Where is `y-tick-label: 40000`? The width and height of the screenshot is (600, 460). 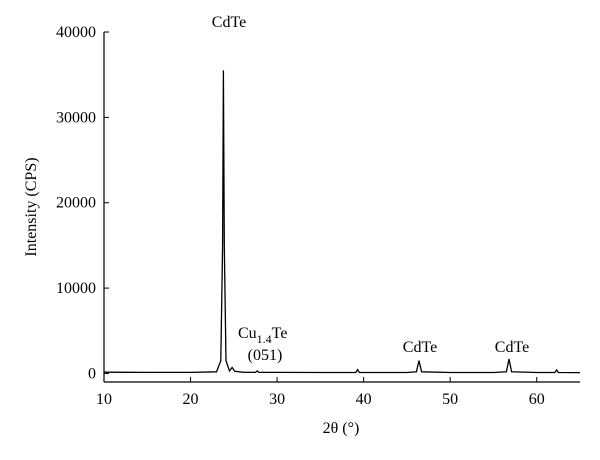
y-tick-label: 40000 is located at coordinates (76, 32).